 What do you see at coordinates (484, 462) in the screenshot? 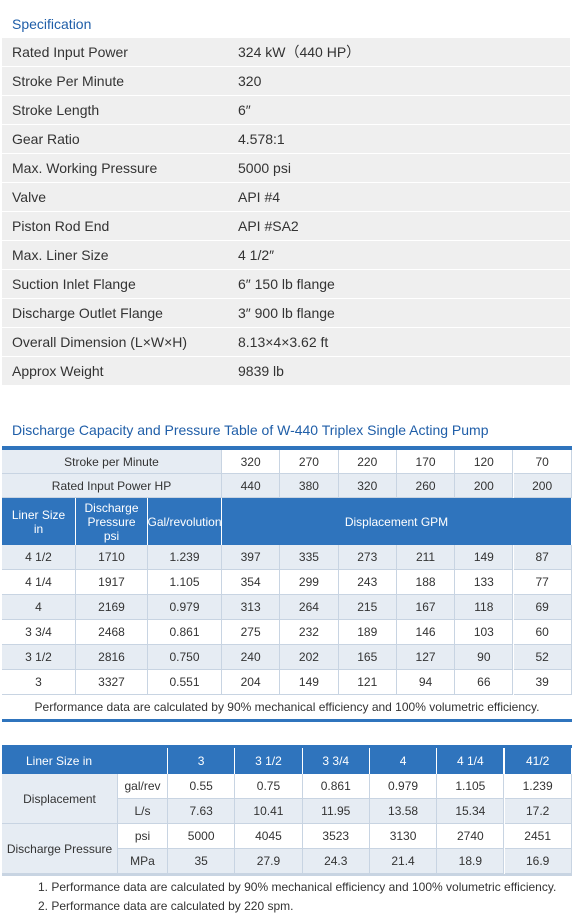
I see `cell: 120` at bounding box center [484, 462].